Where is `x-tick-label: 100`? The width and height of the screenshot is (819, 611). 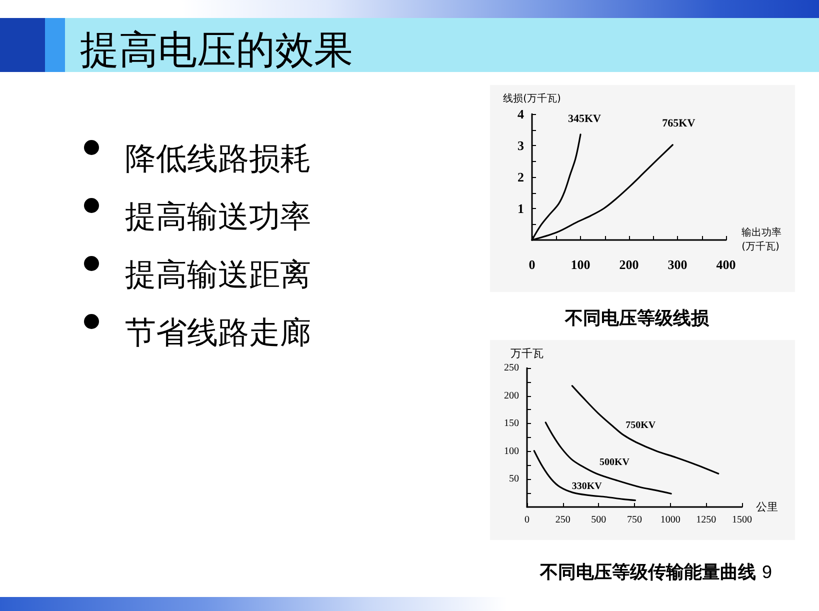 x-tick-label: 100 is located at coordinates (580, 264).